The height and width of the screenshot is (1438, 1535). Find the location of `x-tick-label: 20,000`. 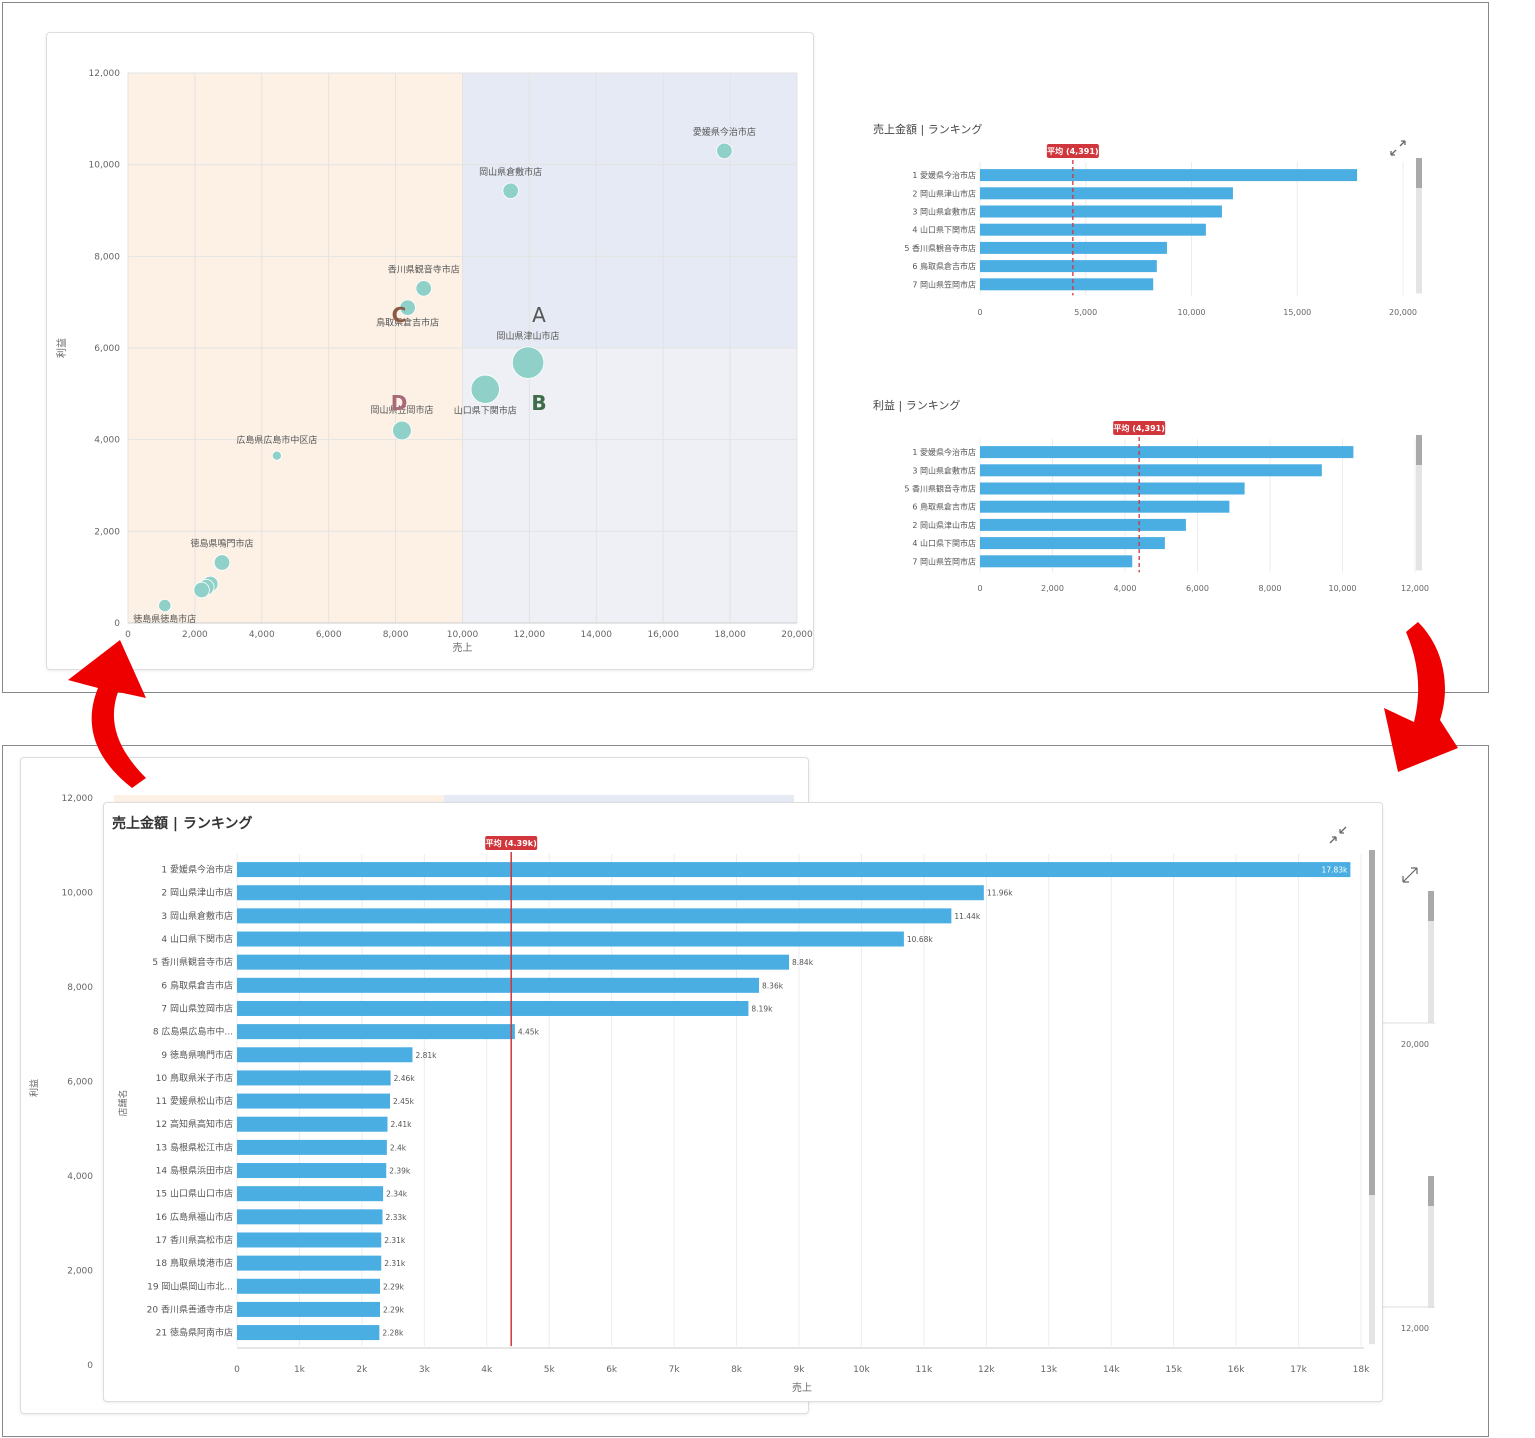

x-tick-label: 20,000 is located at coordinates (1415, 1044).